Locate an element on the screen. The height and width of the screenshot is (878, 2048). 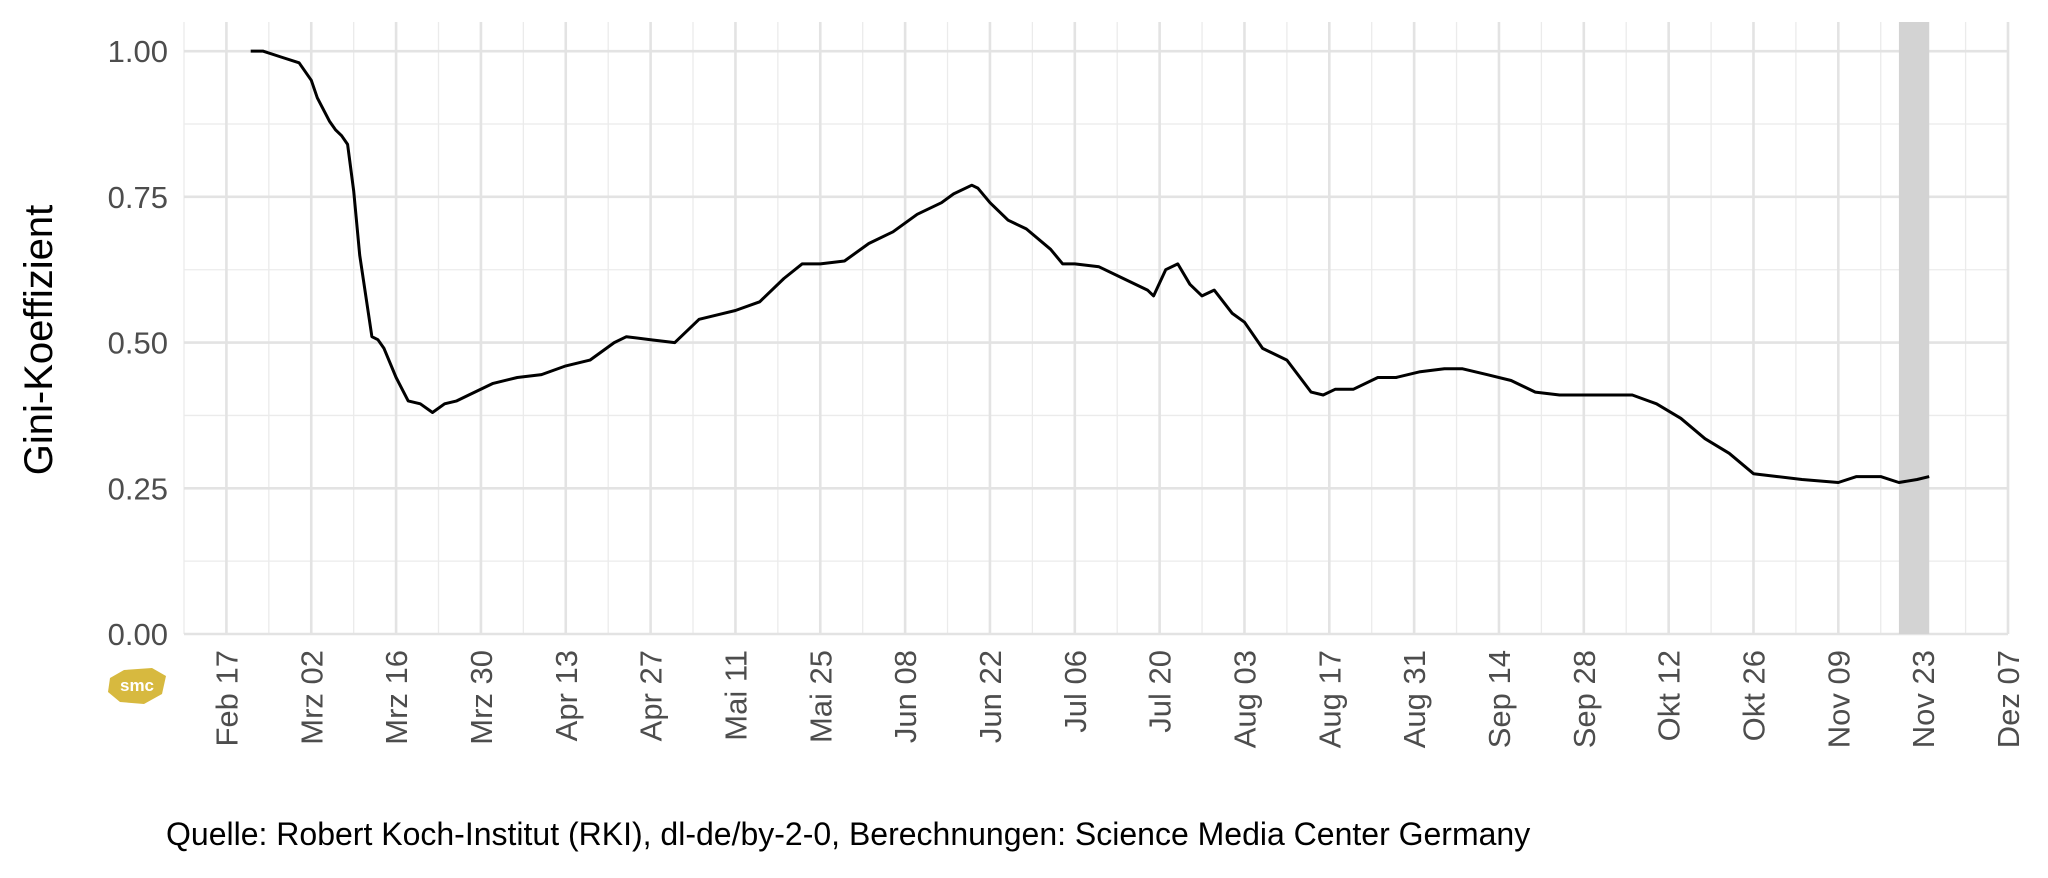
x-tick-label: Jul 06 is located at coordinates (1075, 691).